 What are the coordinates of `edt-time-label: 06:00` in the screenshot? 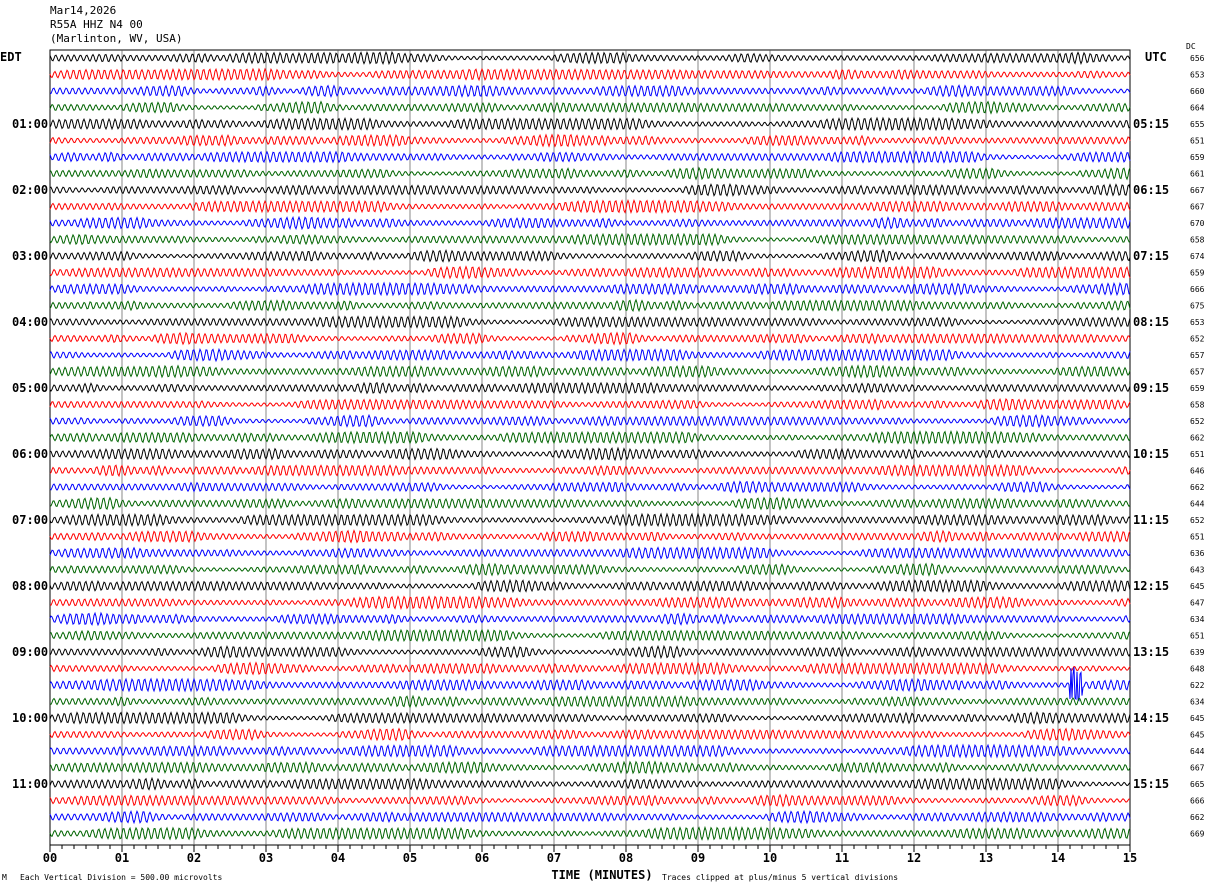 It's located at (30, 454).